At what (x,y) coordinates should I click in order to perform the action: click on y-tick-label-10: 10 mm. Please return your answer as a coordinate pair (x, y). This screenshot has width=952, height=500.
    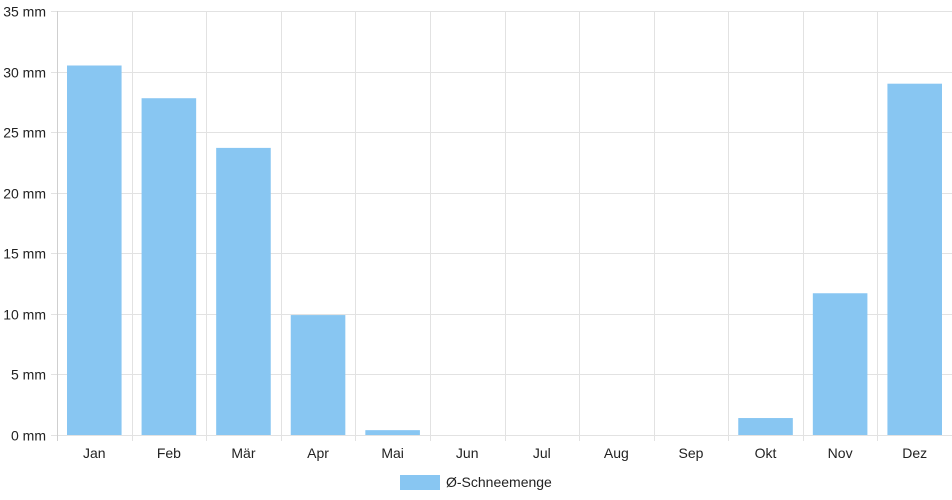
    Looking at the image, I should click on (24, 315).